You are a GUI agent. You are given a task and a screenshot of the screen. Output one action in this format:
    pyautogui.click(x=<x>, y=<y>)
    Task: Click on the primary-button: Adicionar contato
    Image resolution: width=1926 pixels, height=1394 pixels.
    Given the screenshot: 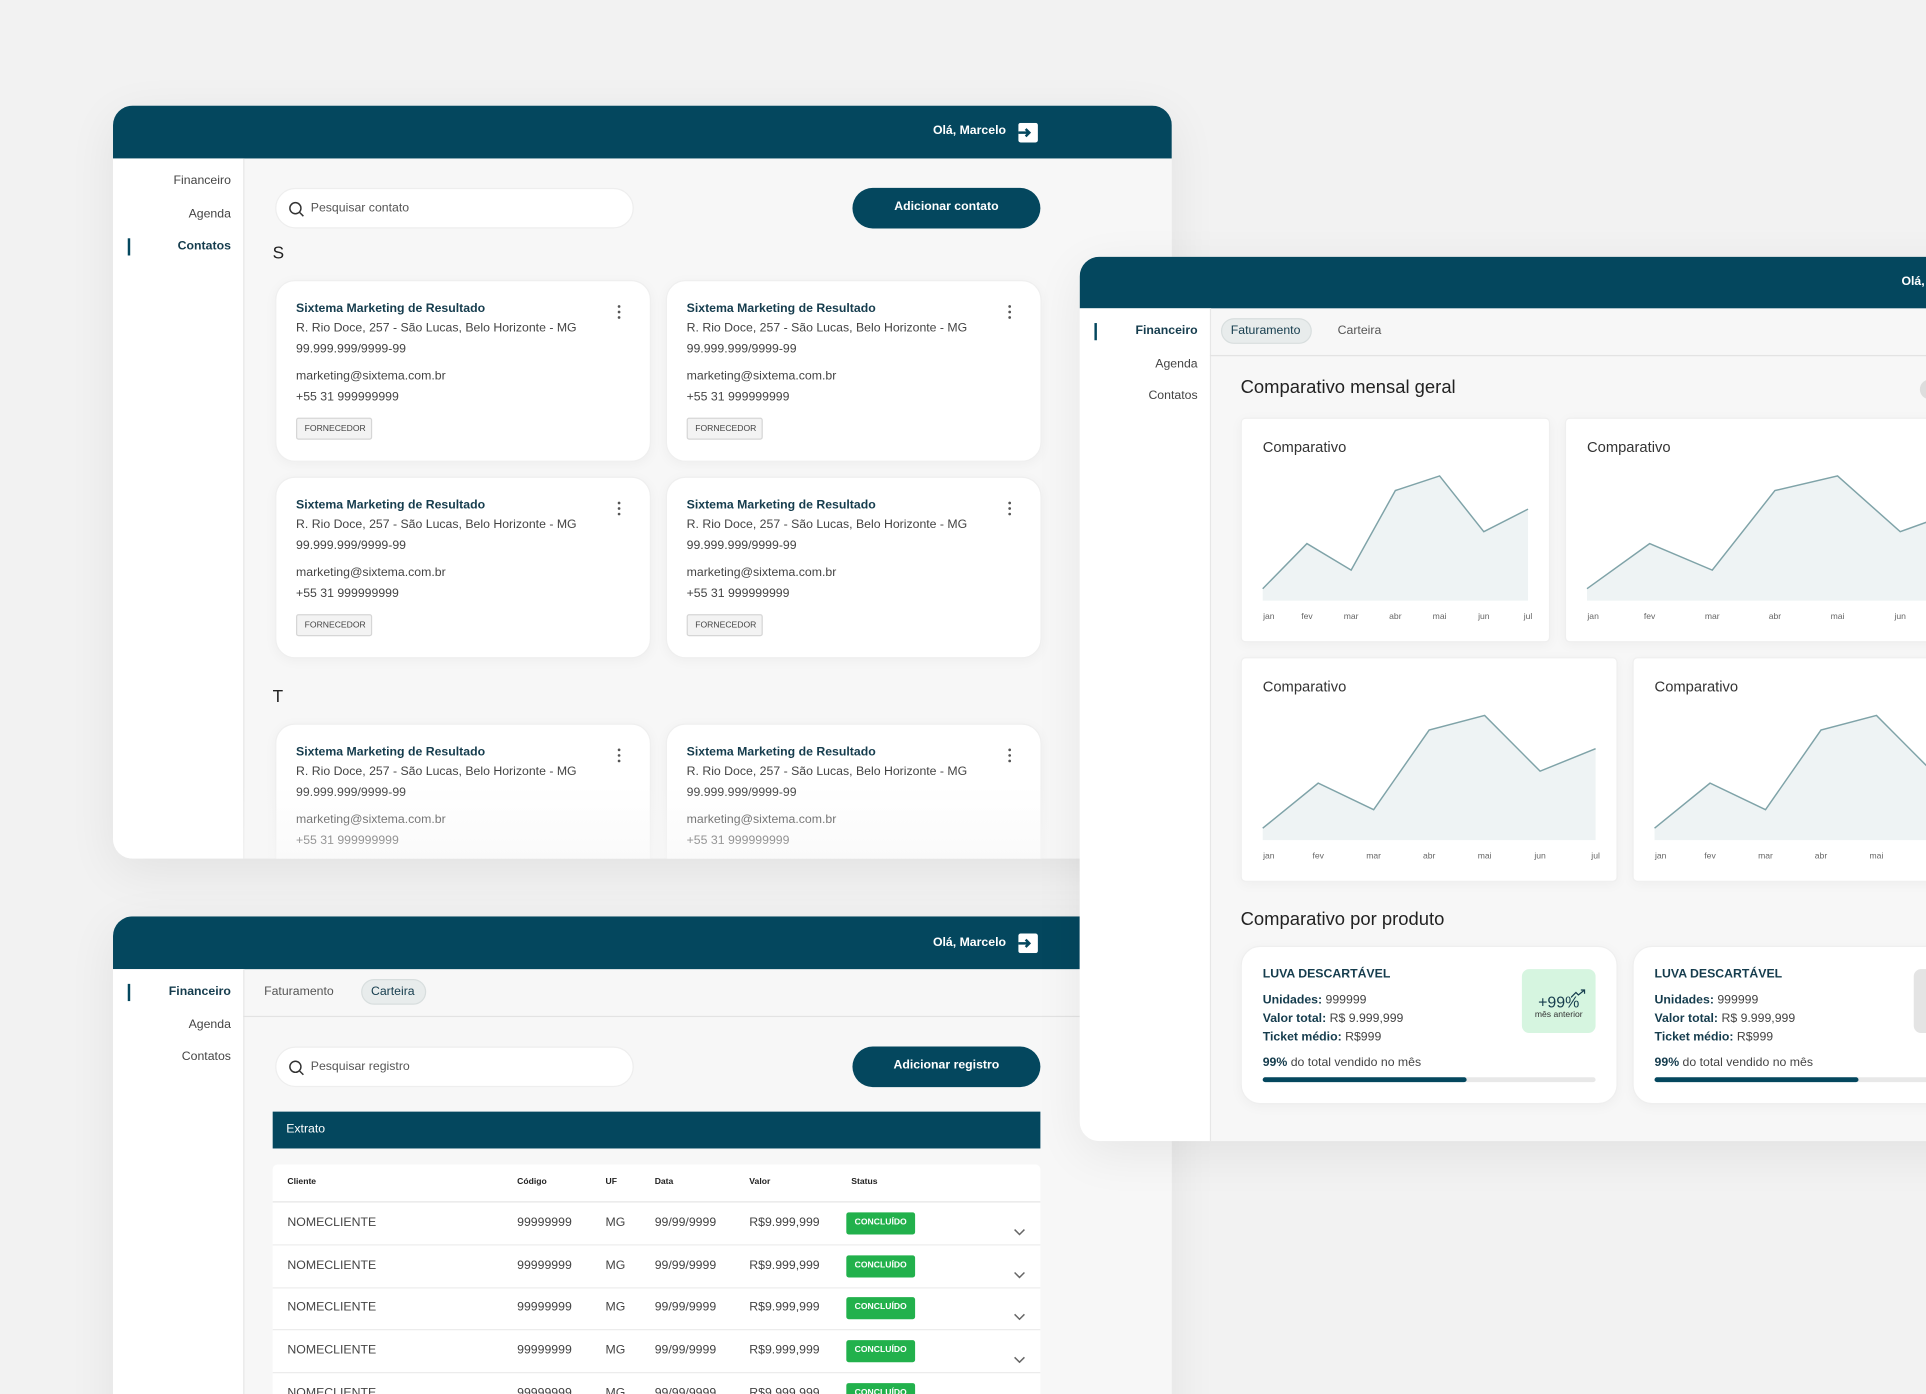 What is the action you would take?
    pyautogui.click(x=946, y=208)
    